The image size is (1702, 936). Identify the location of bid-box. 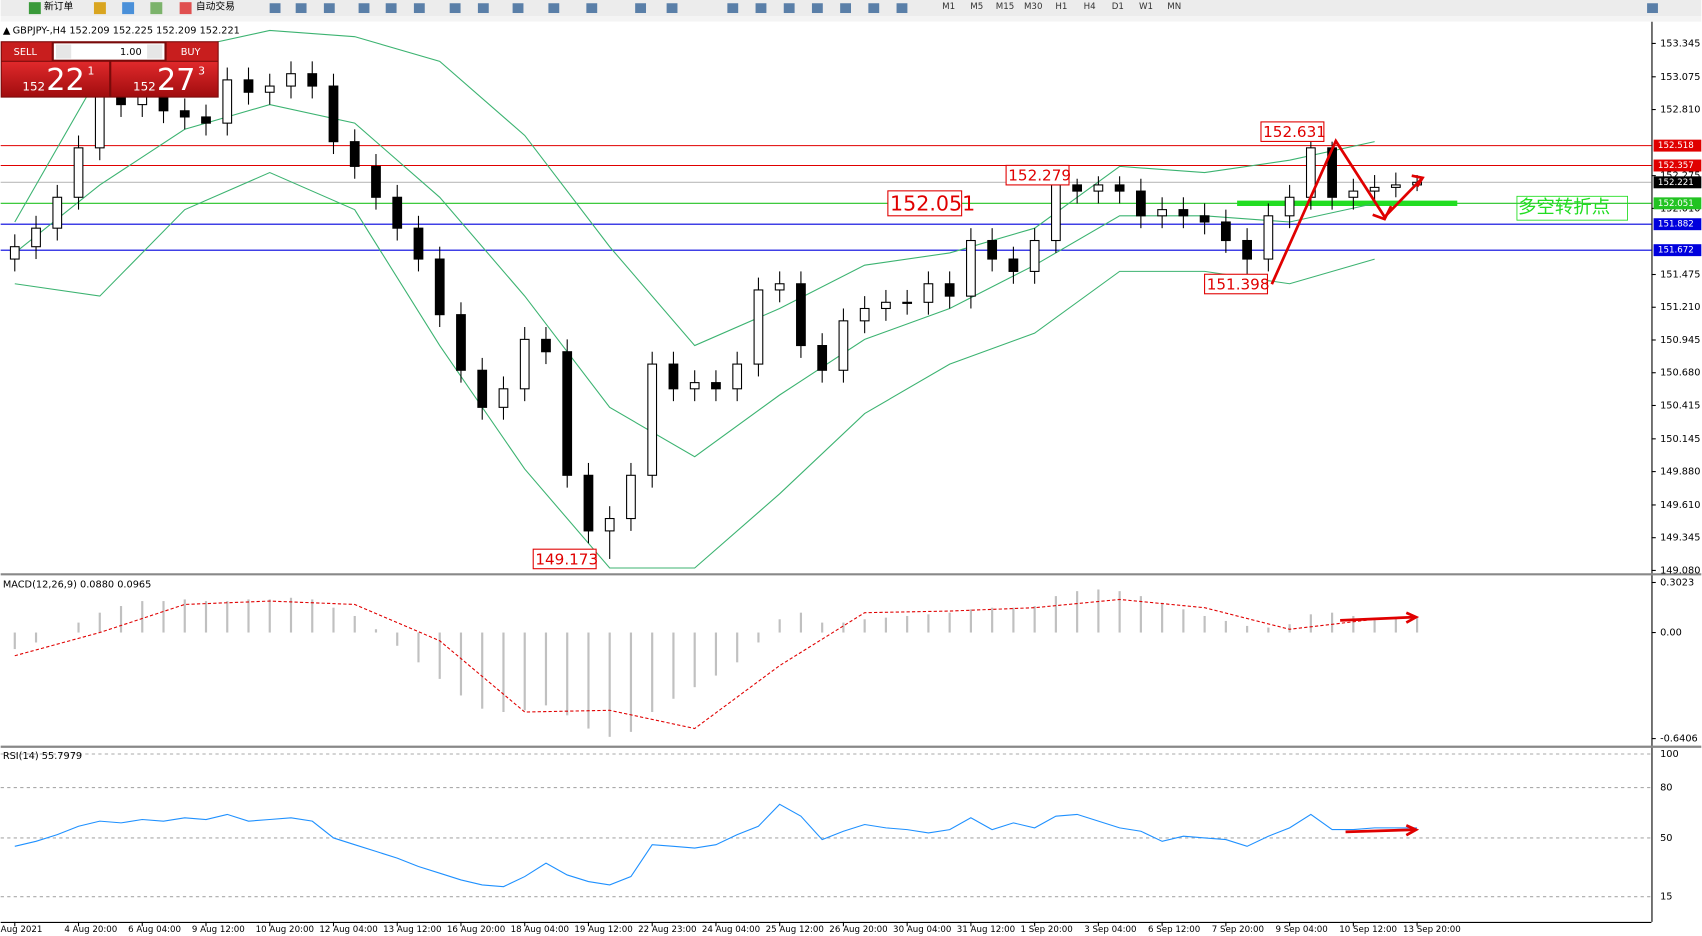
(55, 79).